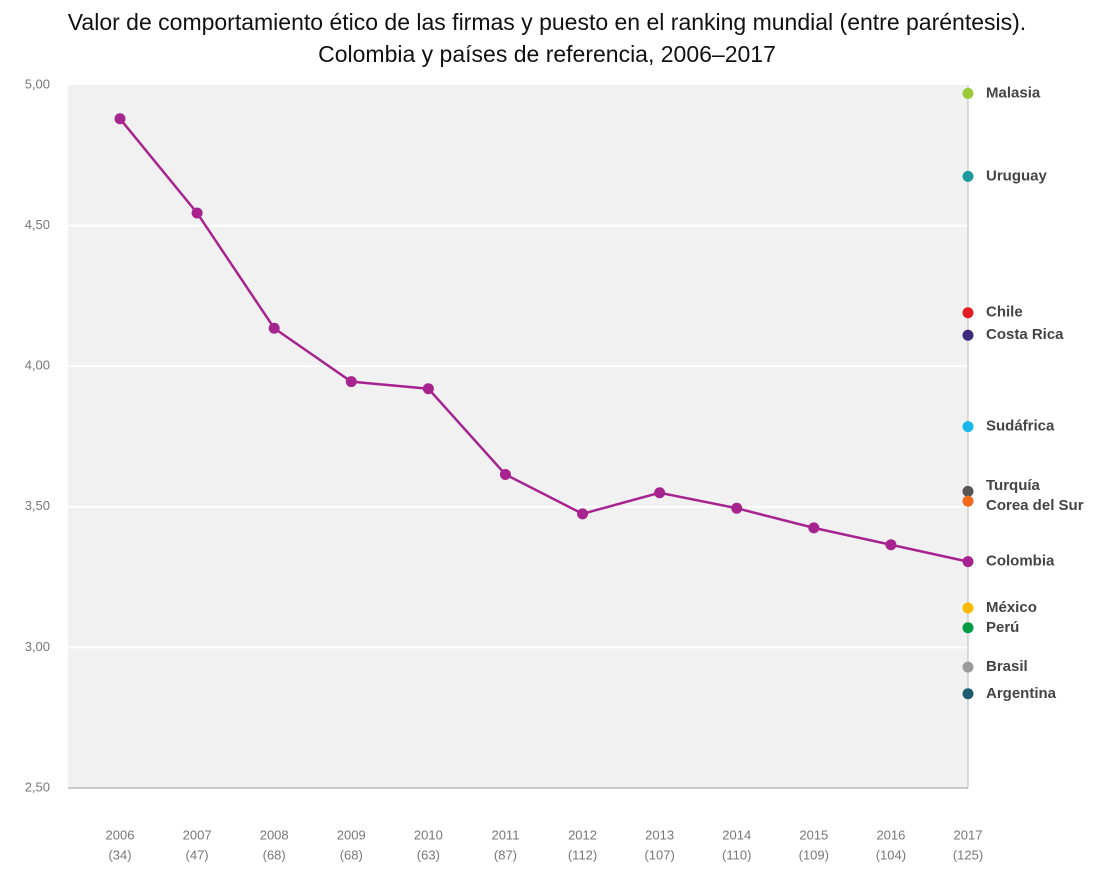 The width and height of the screenshot is (1094, 872). Describe the element at coordinates (119, 854) in the screenshot. I see `x-tick-ranking: (34)` at that location.